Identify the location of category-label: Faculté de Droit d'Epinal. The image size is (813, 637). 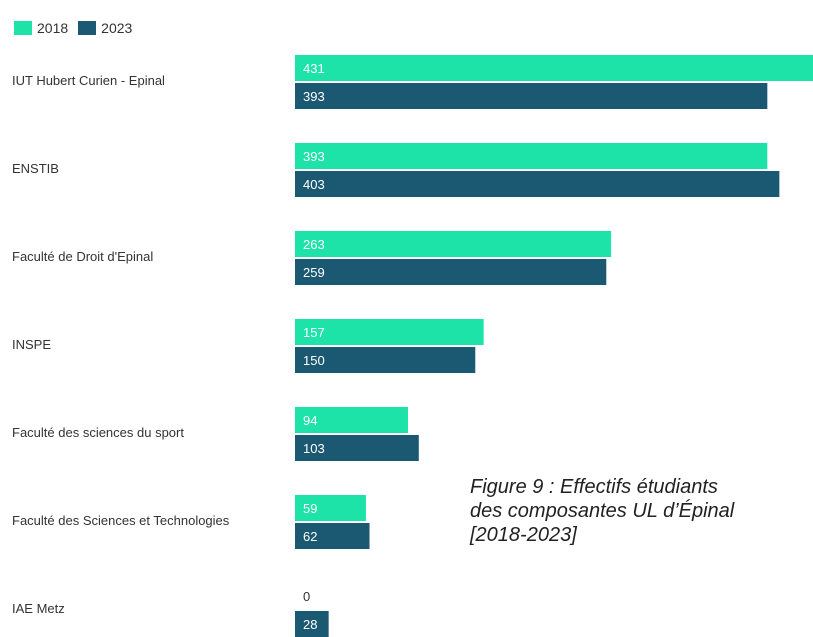
(82, 256).